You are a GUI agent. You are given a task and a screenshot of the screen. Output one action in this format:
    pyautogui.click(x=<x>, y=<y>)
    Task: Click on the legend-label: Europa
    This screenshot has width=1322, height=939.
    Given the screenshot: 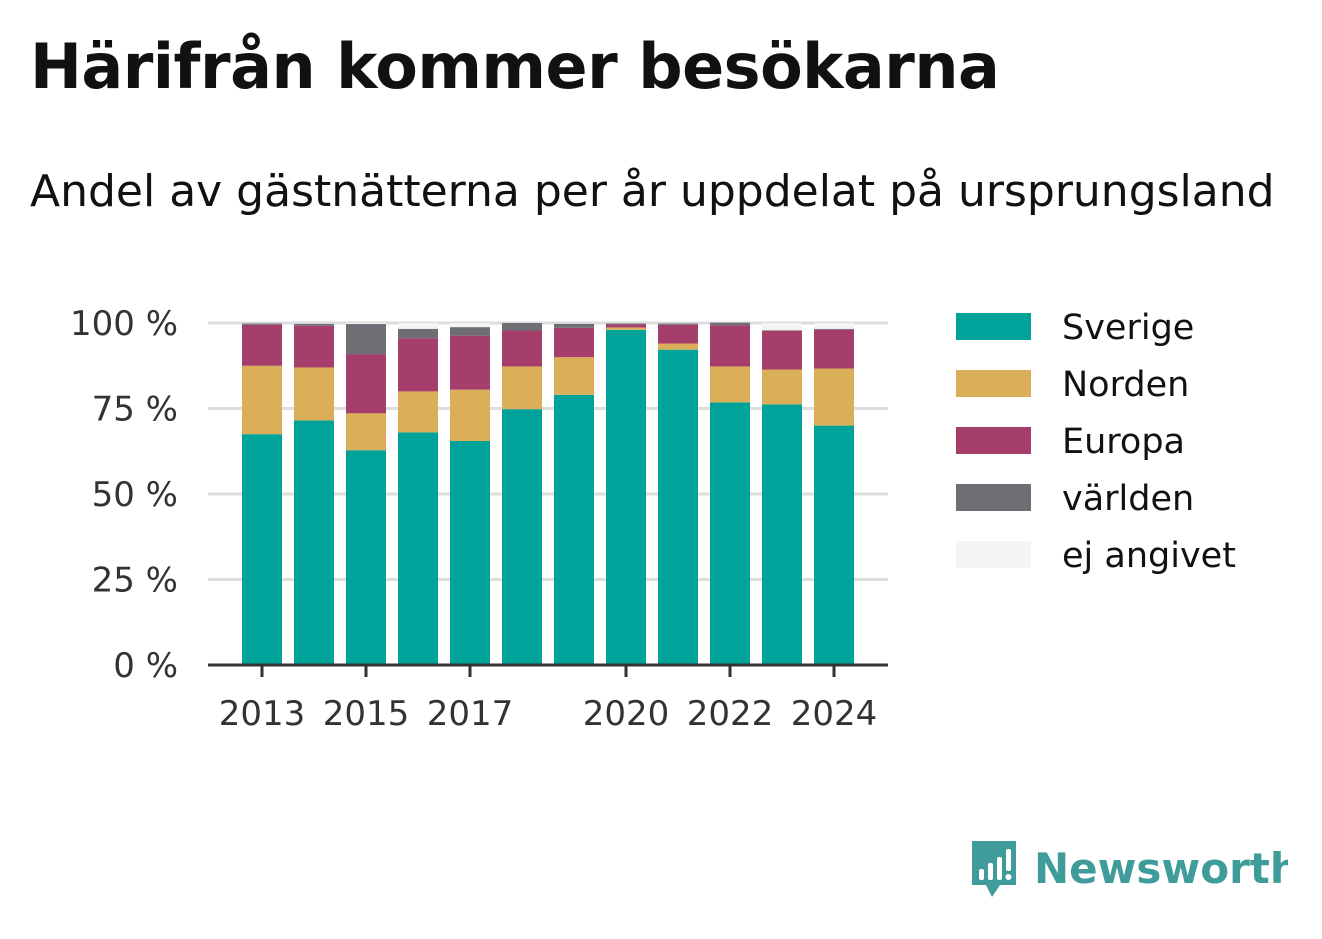 What is the action you would take?
    pyautogui.click(x=1123, y=442)
    